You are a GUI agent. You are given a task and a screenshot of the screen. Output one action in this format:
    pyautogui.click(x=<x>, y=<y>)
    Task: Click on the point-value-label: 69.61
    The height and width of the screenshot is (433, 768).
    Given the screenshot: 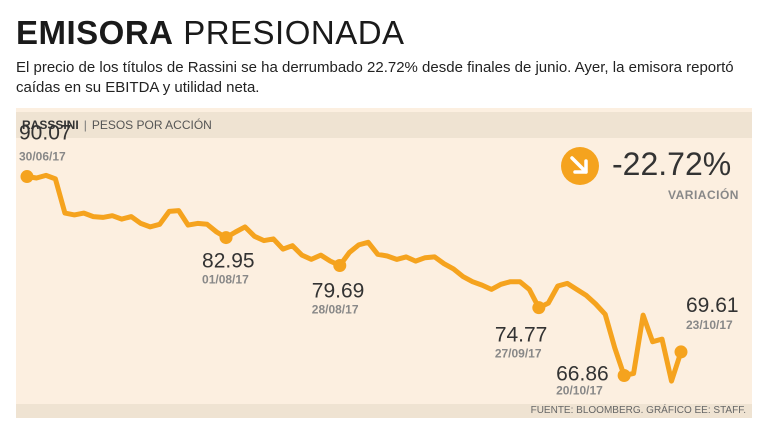 What is the action you would take?
    pyautogui.click(x=712, y=305)
    